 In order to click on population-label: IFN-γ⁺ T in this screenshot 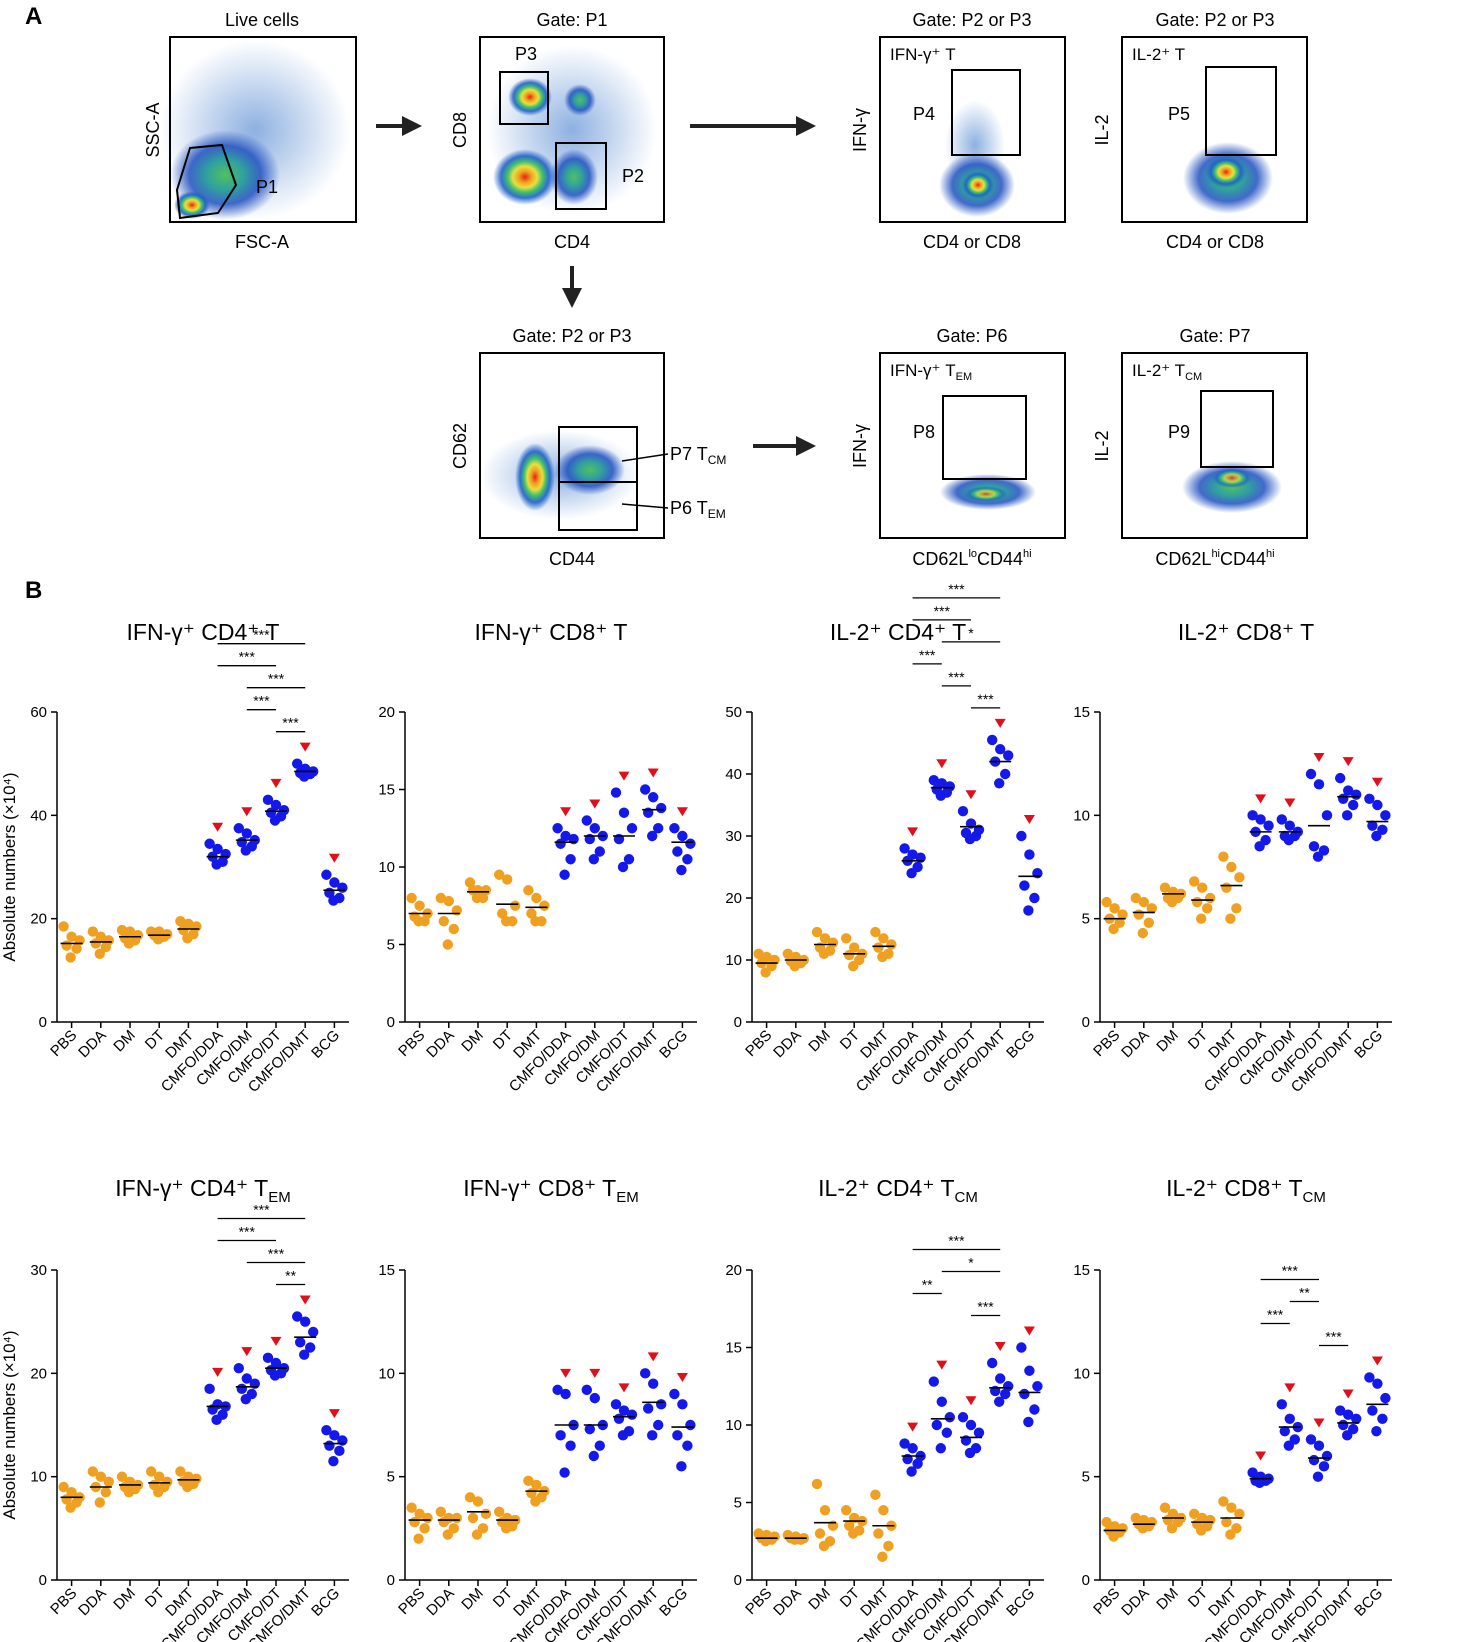, I will do `click(923, 54)`.